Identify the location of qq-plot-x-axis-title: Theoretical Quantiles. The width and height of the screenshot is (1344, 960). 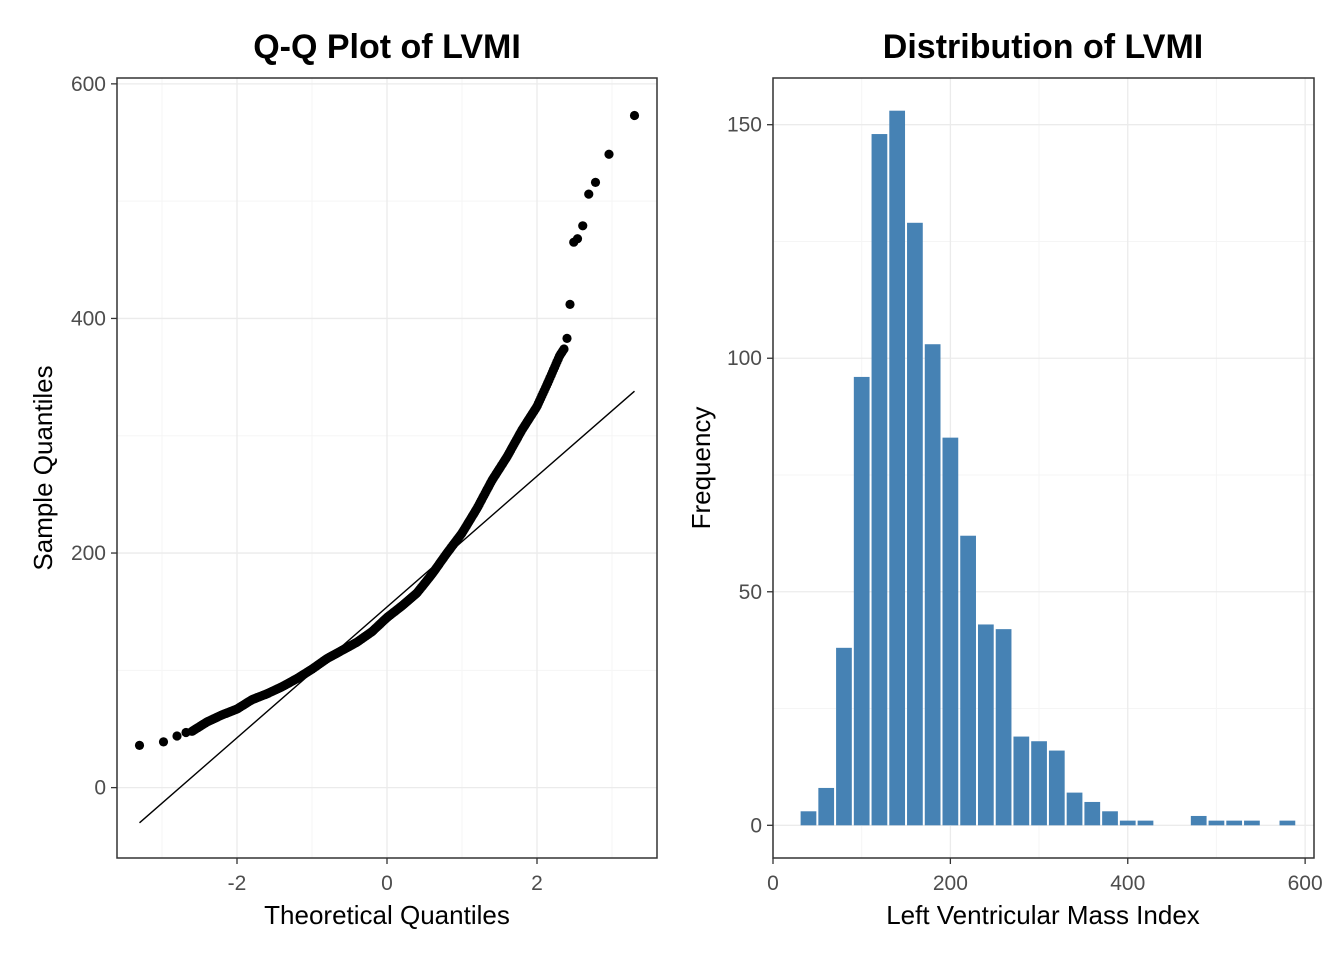
(387, 915).